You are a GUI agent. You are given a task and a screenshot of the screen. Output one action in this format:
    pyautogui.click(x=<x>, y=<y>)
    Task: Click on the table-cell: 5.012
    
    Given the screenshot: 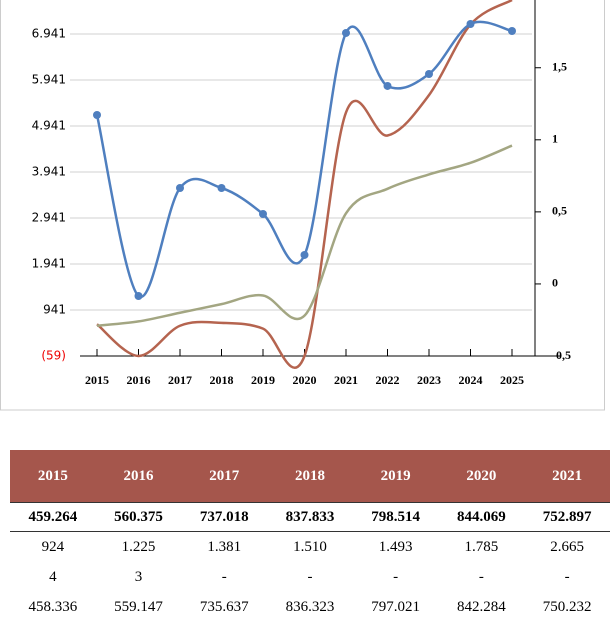 What is the action you would take?
    pyautogui.click(x=310, y=624)
    